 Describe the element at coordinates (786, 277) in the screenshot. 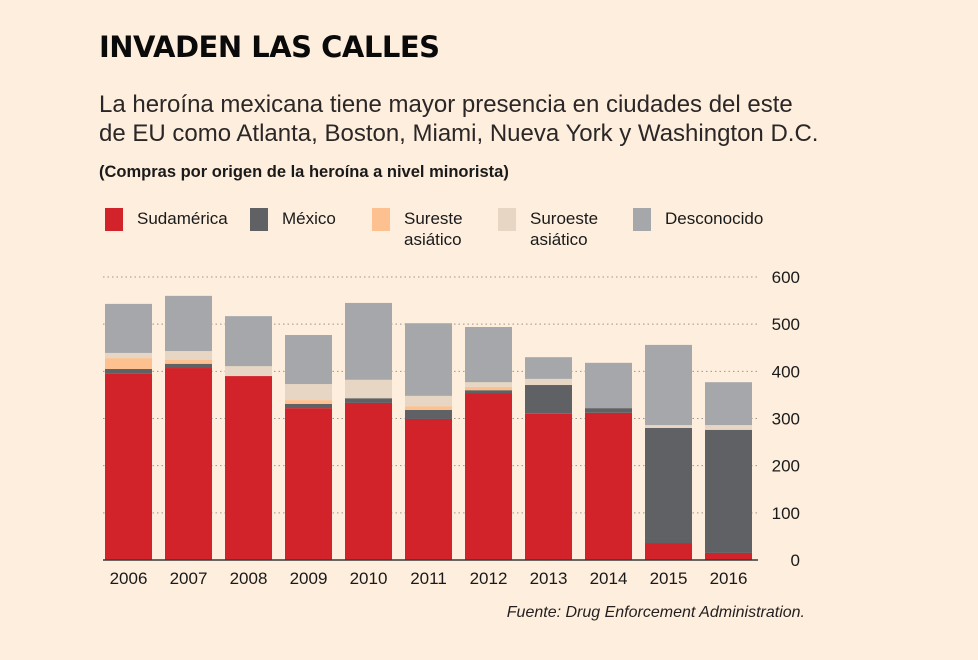

I see `y-tick-label: 600` at that location.